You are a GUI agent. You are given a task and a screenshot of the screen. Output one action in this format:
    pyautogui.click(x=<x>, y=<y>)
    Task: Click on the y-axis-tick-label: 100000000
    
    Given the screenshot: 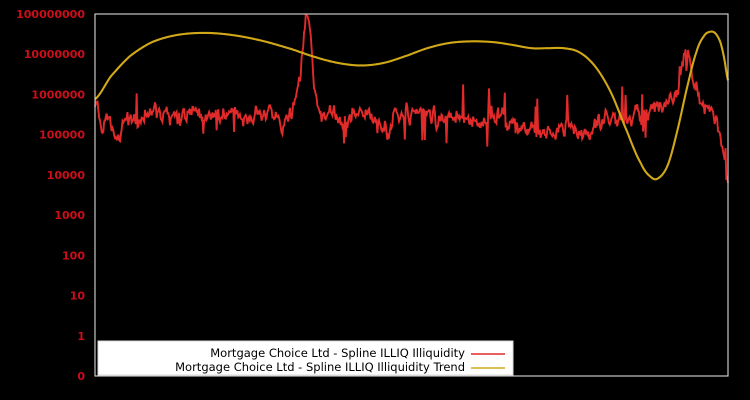 What is the action you would take?
    pyautogui.click(x=50, y=14)
    